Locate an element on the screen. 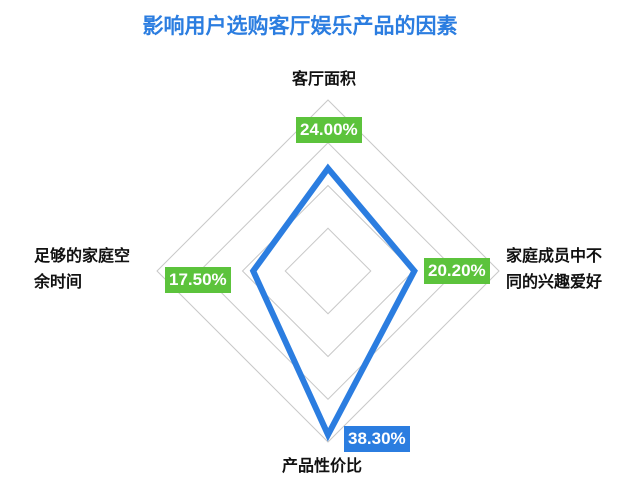 This screenshot has height=492, width=640. axis-label-line: 客厅面积 is located at coordinates (324, 78).